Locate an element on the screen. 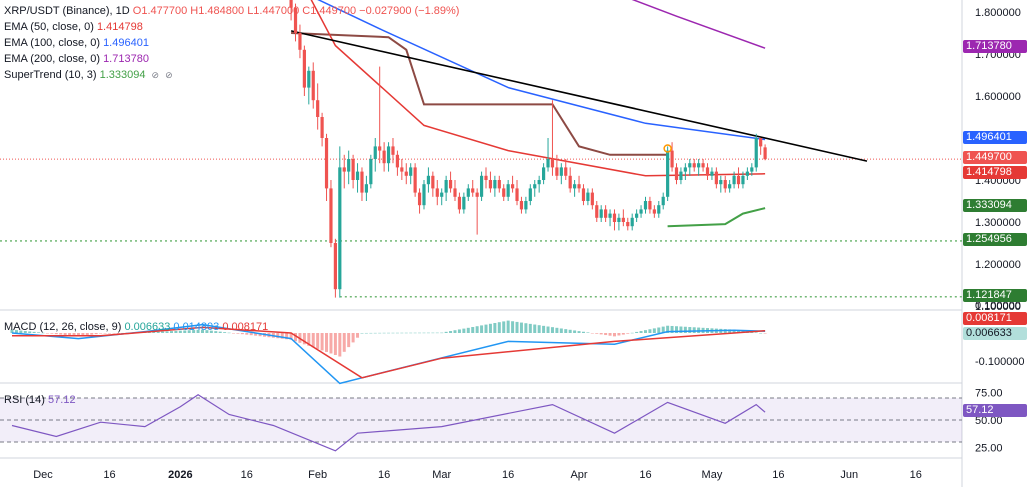  supertrend-signal-marker is located at coordinates (667, 148).